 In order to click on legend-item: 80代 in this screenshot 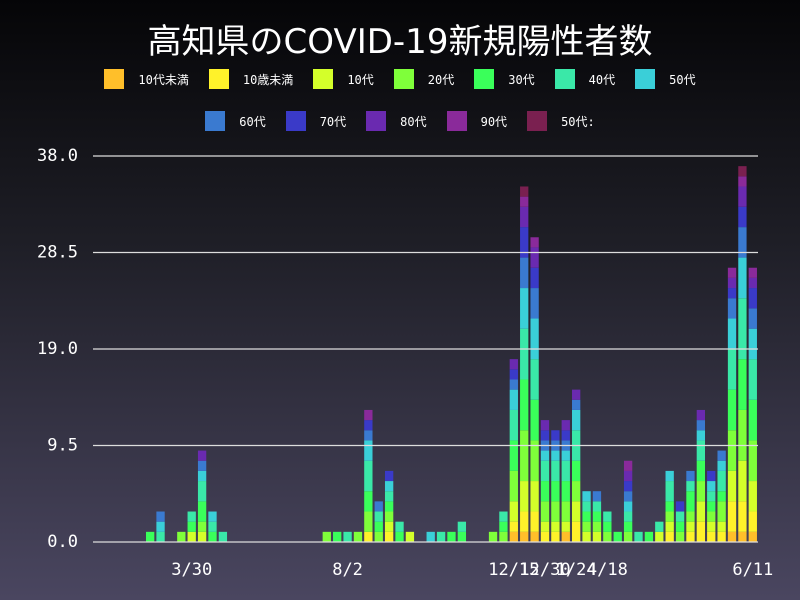, I will do `click(396, 121)`.